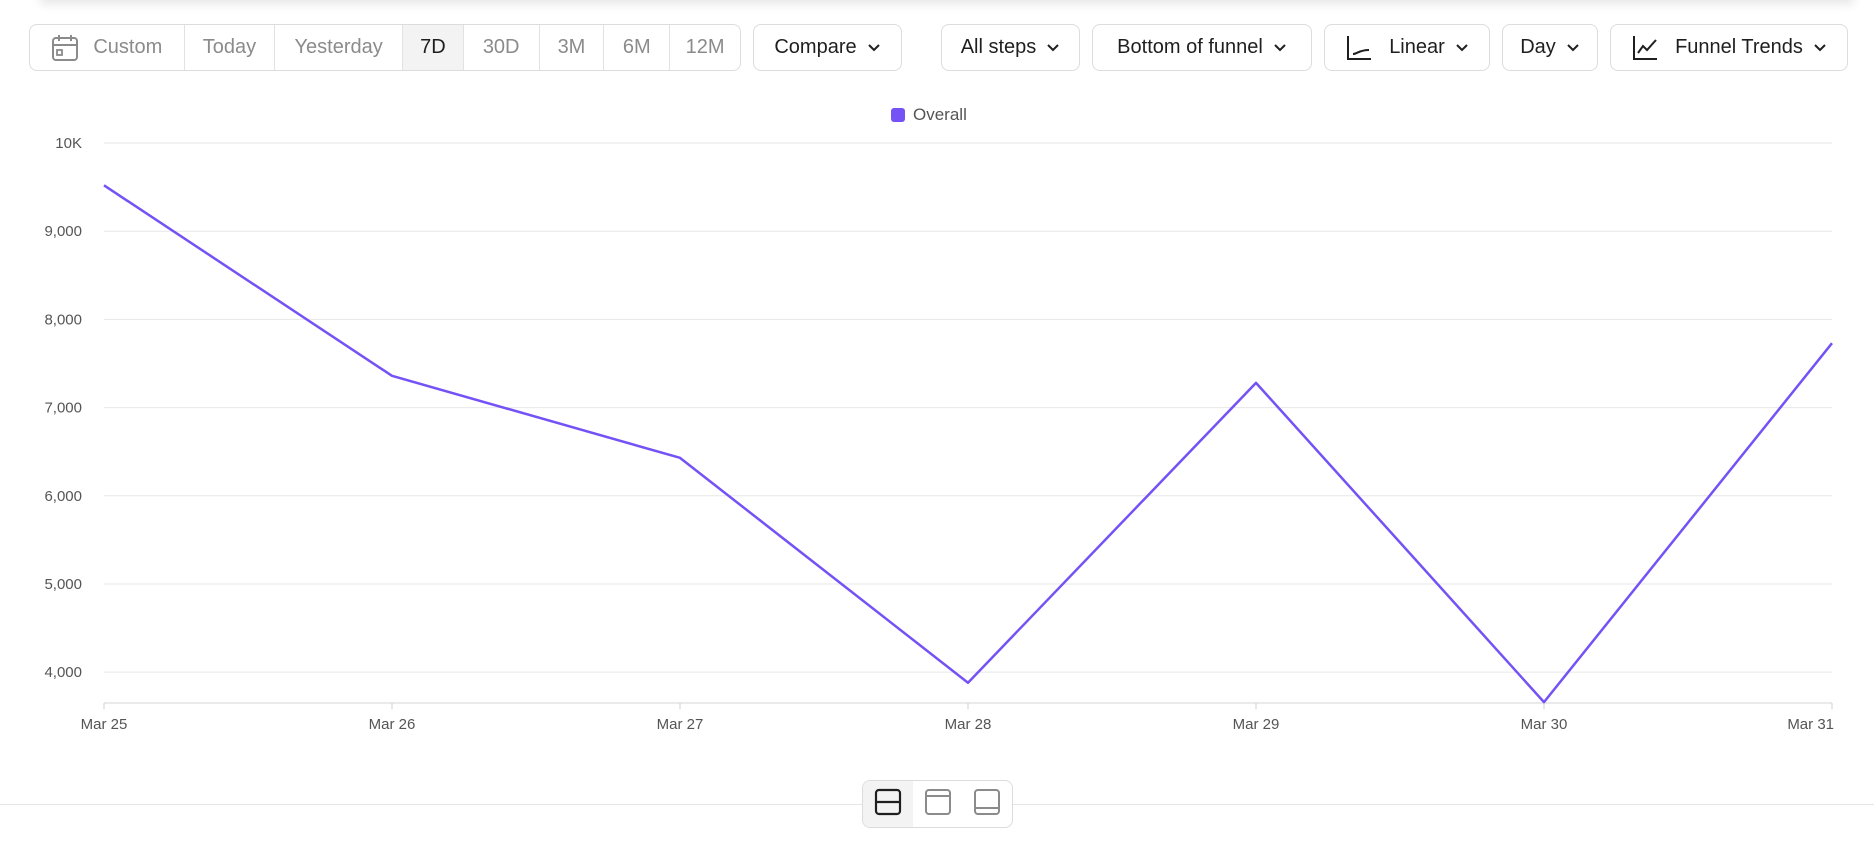  I want to click on top-panel-layout-icon, so click(938, 804).